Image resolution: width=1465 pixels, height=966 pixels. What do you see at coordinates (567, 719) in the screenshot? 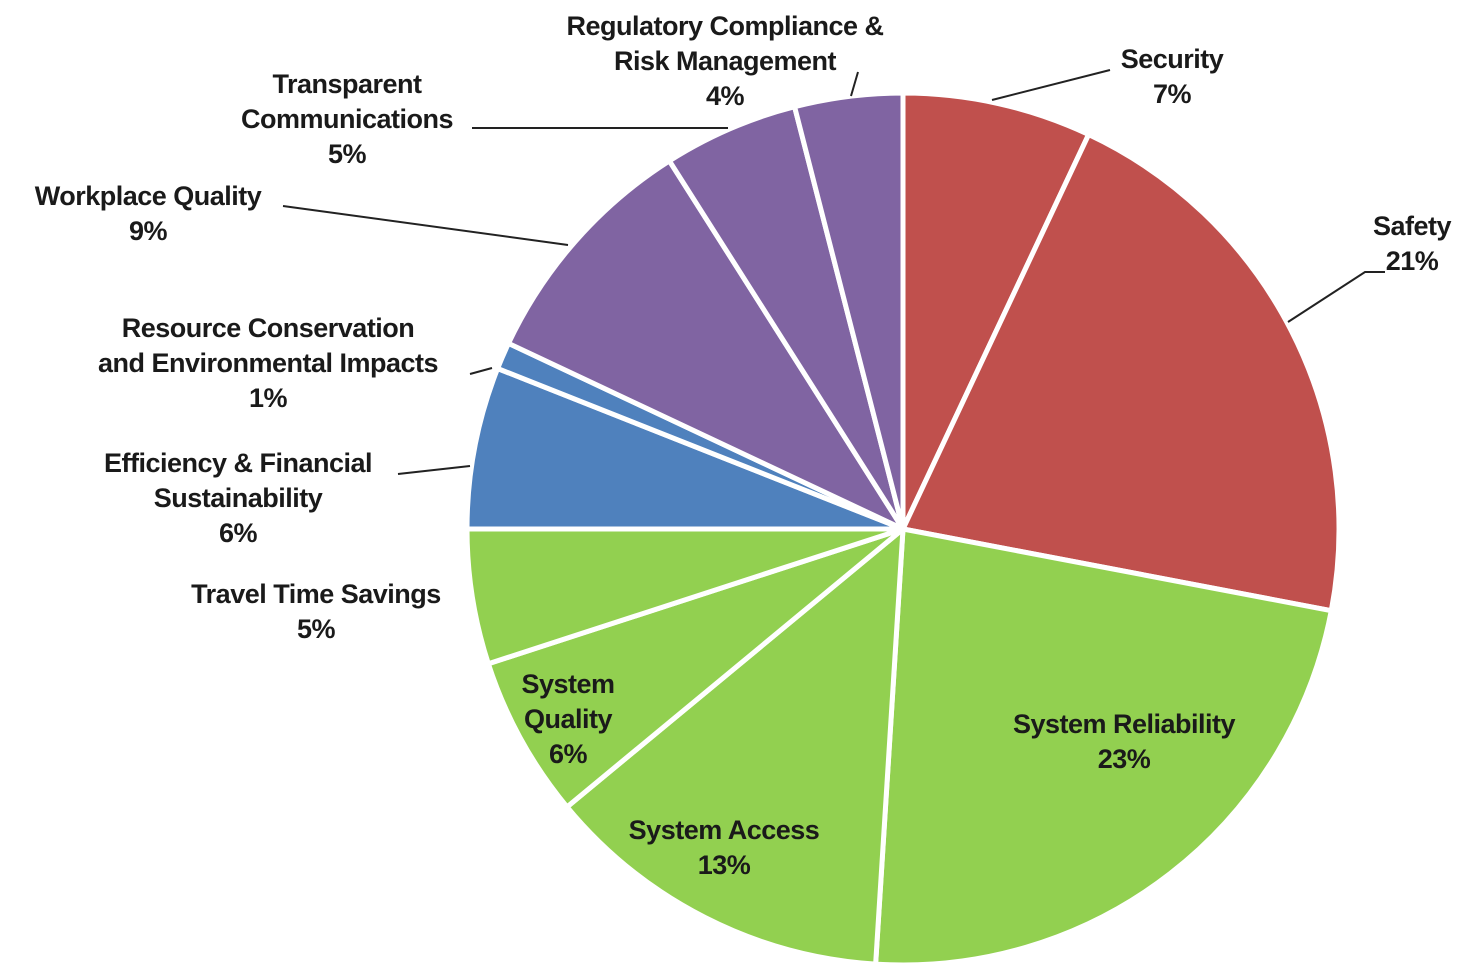
I see `data-label-system-quality: System Quality 6%` at bounding box center [567, 719].